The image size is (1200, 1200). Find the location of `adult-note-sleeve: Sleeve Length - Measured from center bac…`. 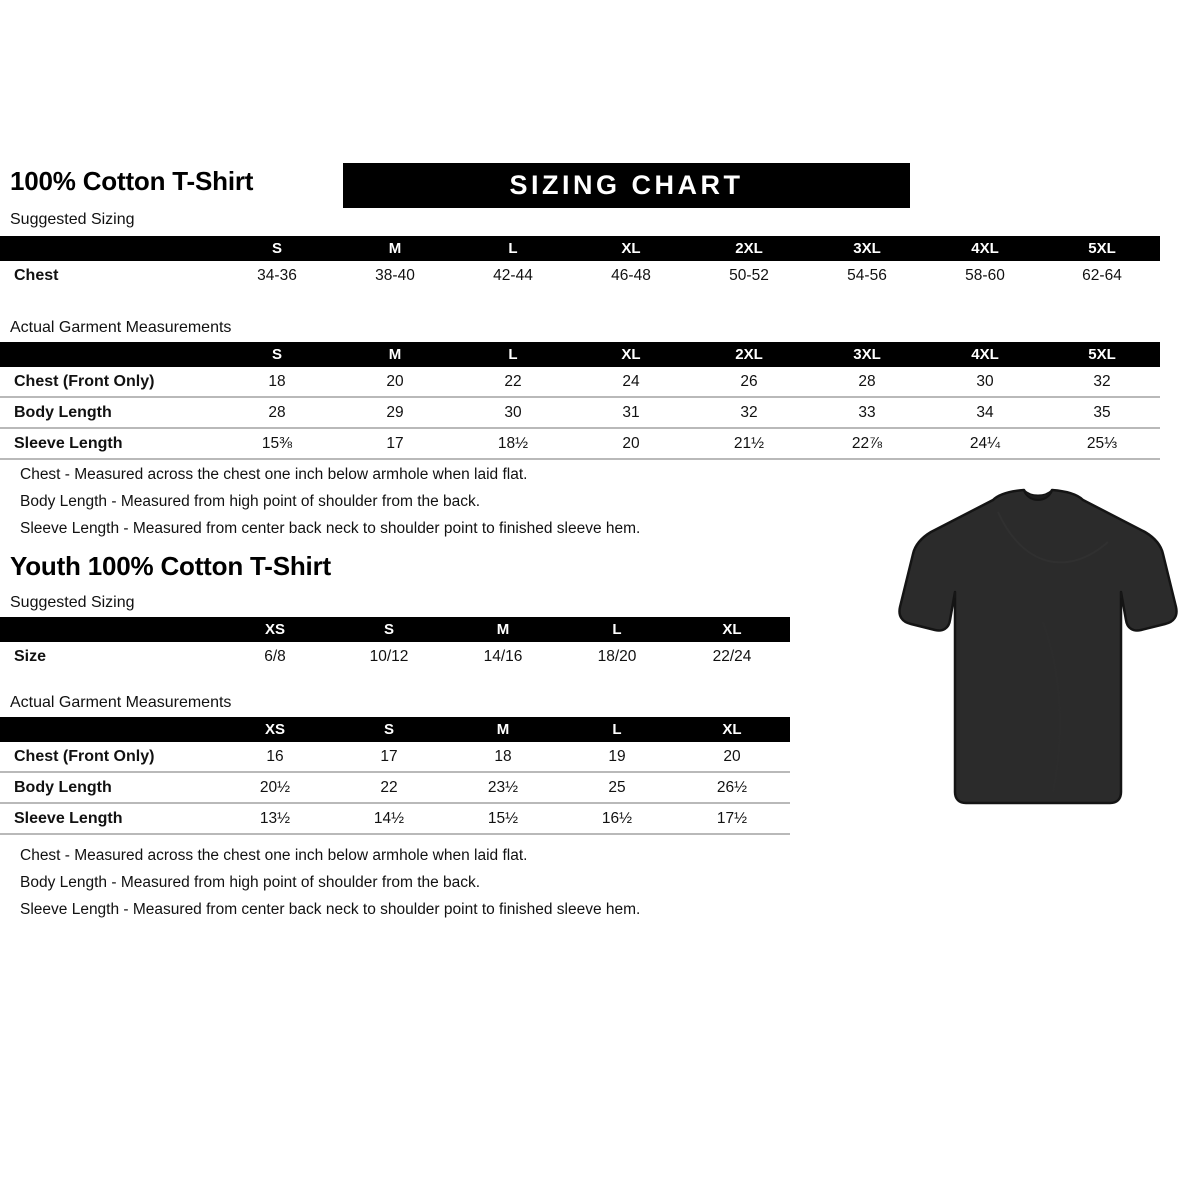

adult-note-sleeve: Sleeve Length - Measured from center bac… is located at coordinates (330, 528).